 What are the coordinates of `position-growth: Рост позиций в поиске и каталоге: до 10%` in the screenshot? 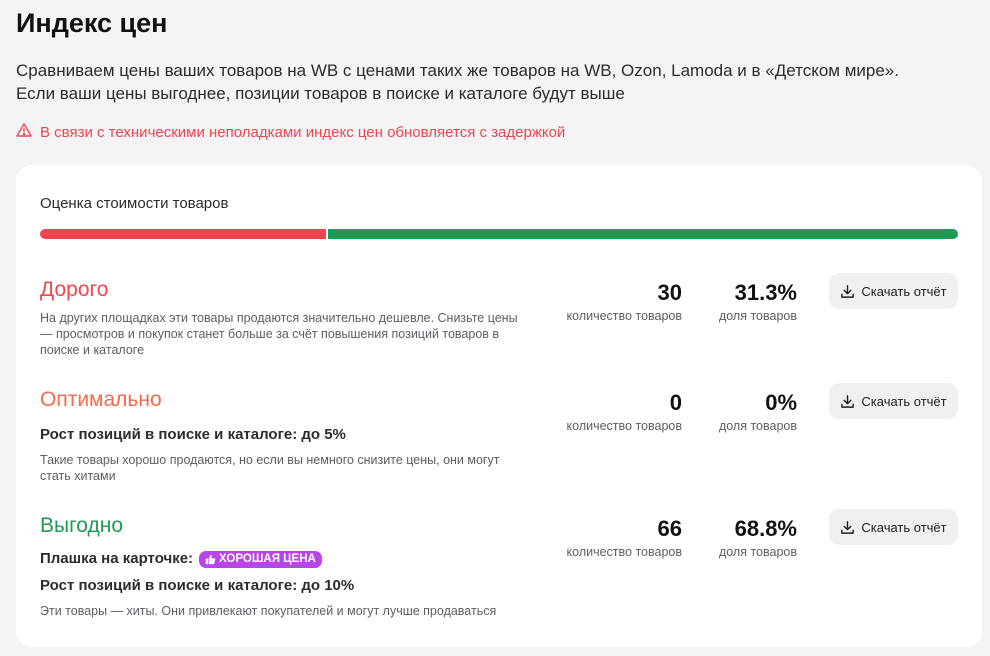 It's located at (197, 585).